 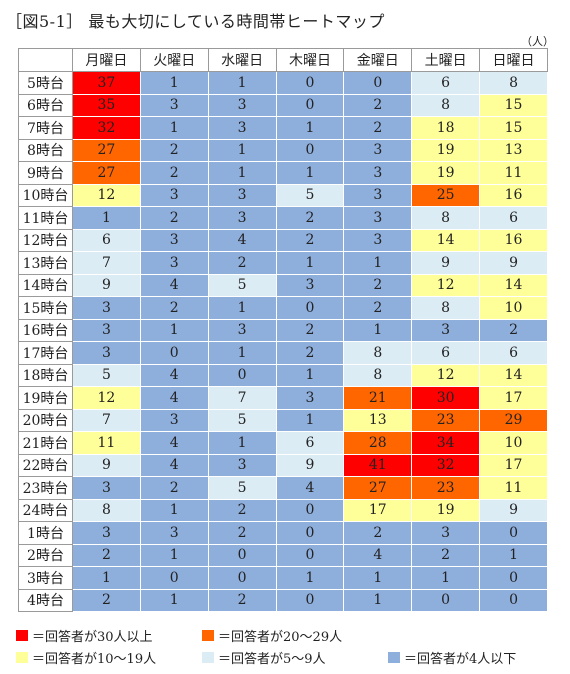 I want to click on heat-cell: 10, so click(x=513, y=308).